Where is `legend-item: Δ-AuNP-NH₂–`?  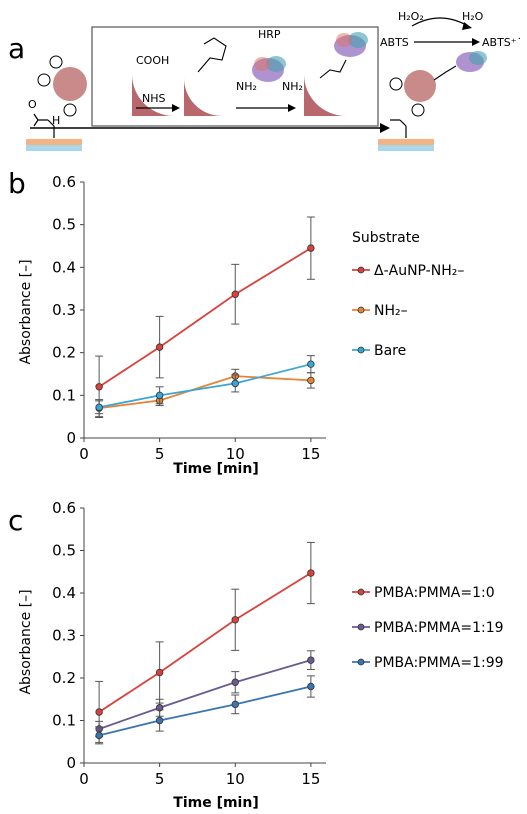
legend-item: Δ-AuNP-NH₂– is located at coordinates (408, 271).